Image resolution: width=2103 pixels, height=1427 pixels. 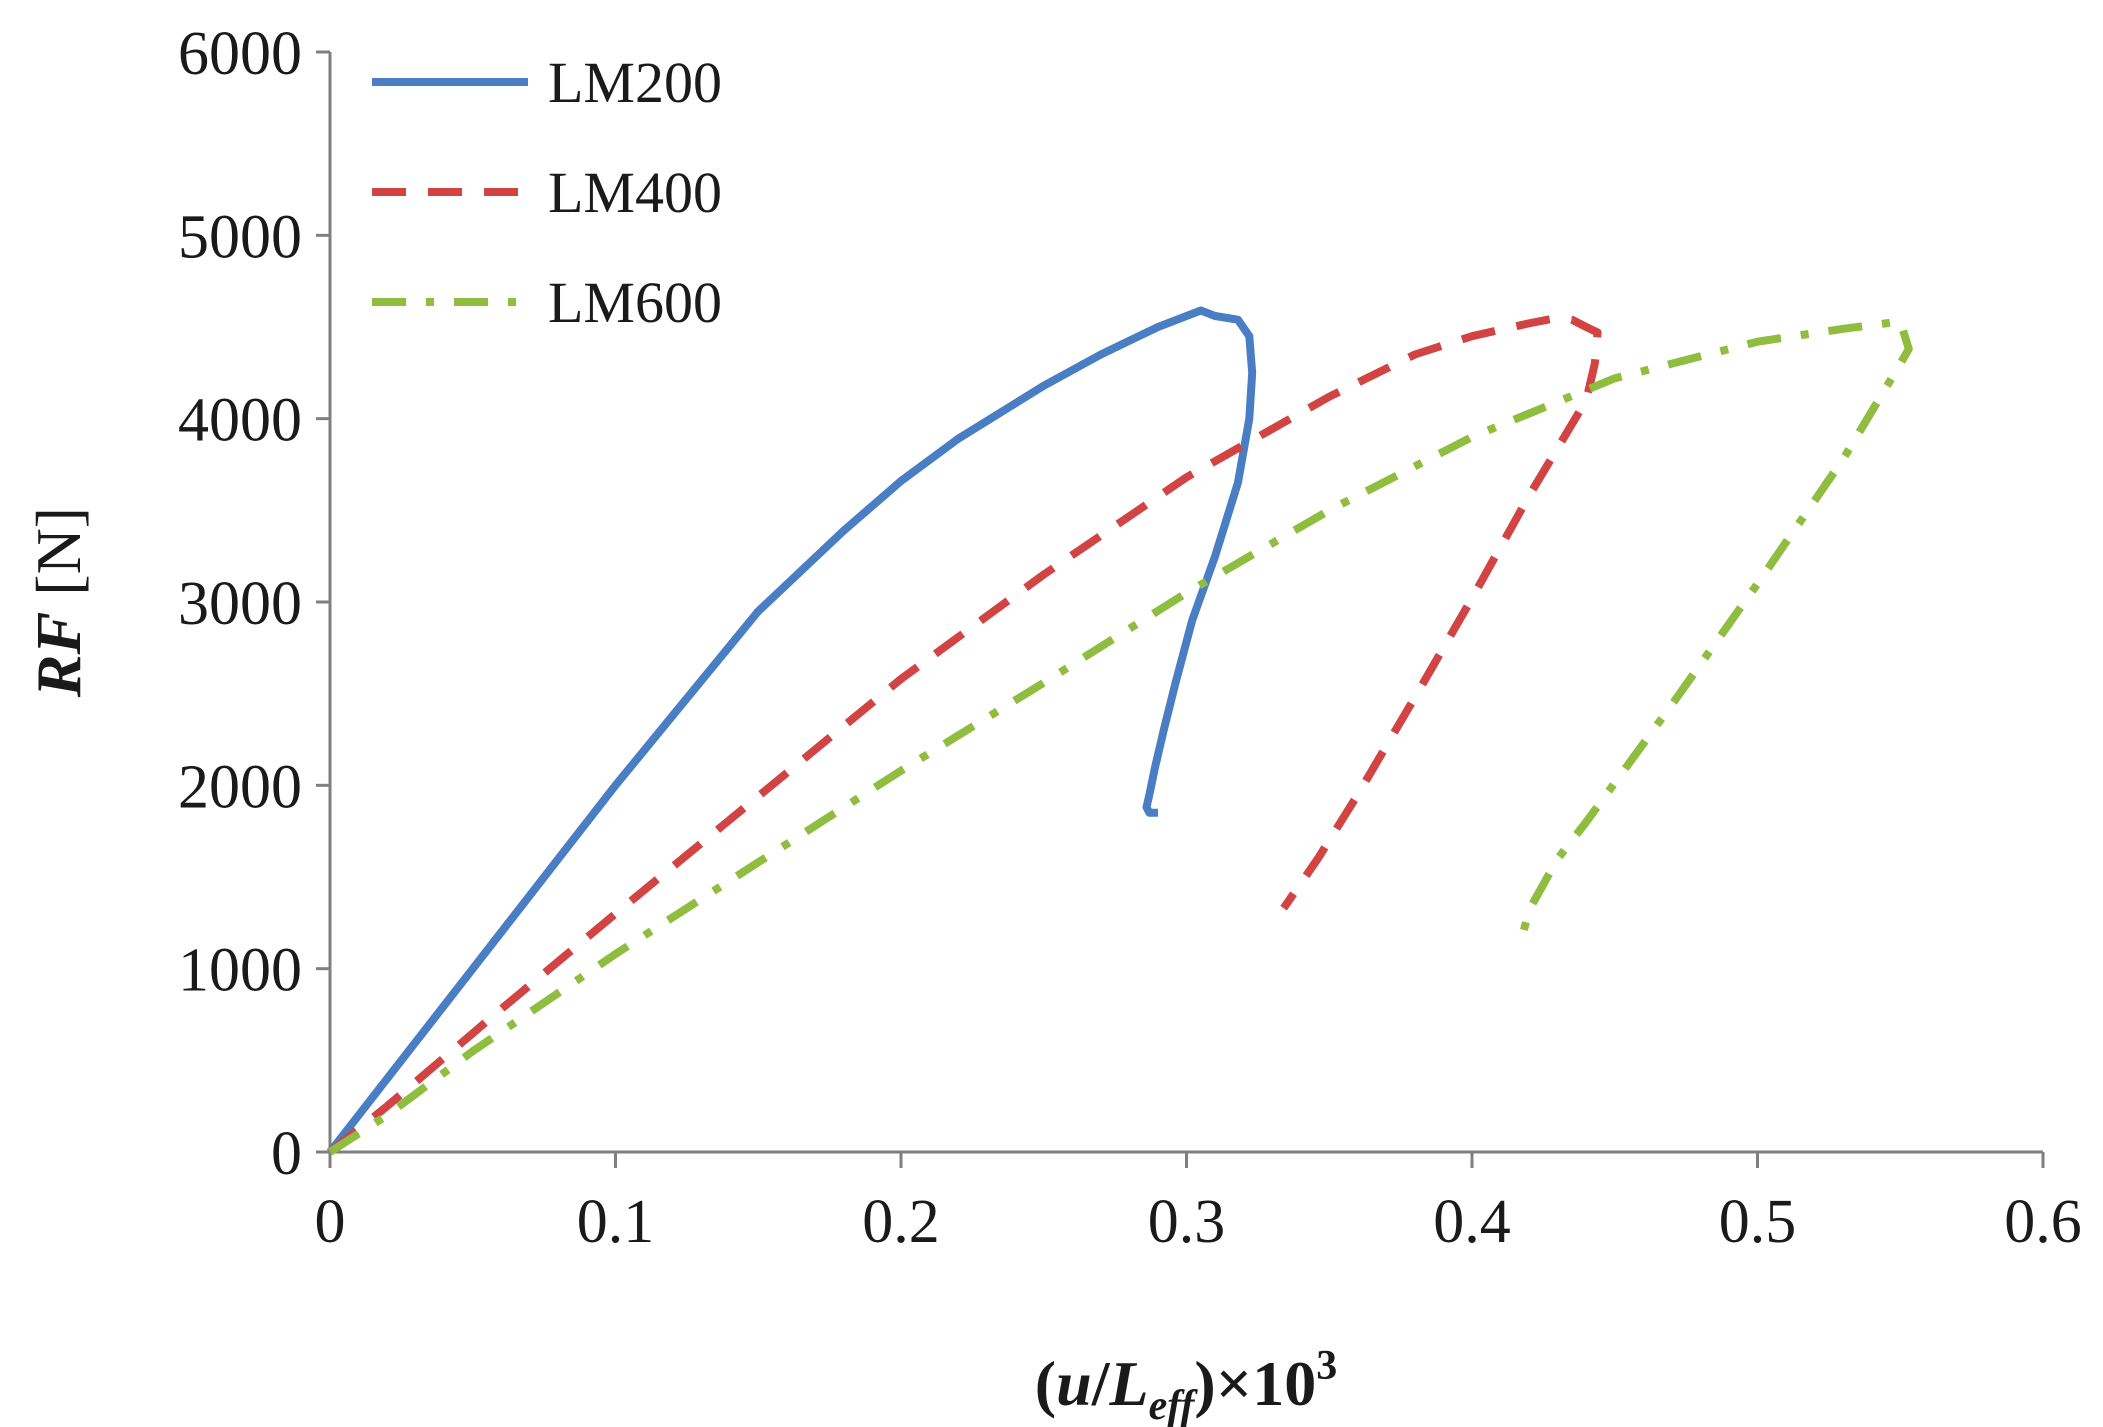 What do you see at coordinates (240, 604) in the screenshot?
I see `y-tick-label: 3000` at bounding box center [240, 604].